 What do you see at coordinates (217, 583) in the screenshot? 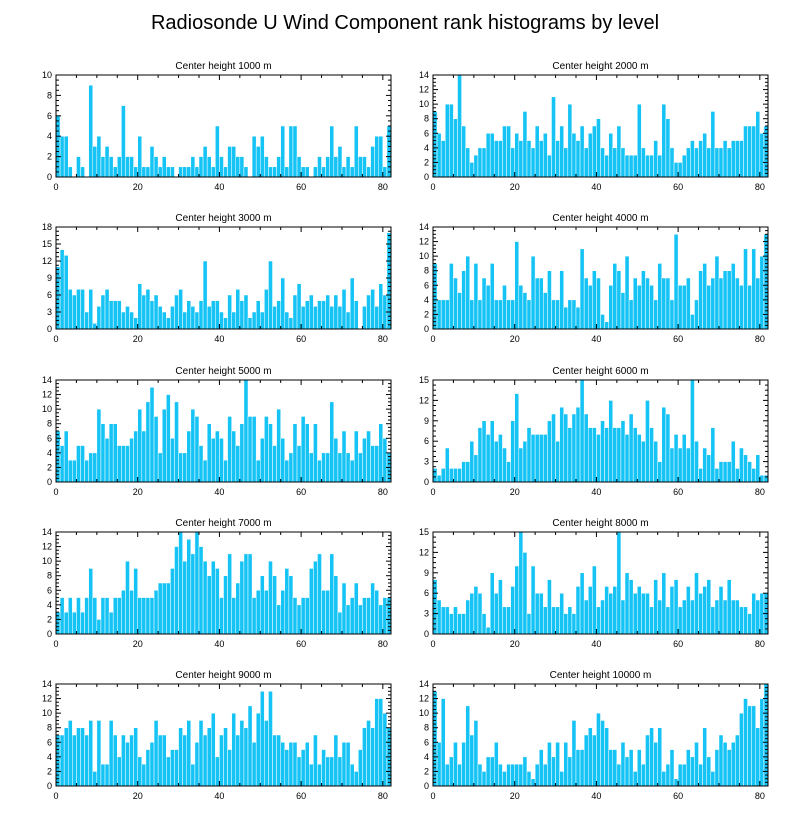
I see `histogram-panel-7: Center height 7000 m 0 2 4 6 8 10 12 14 0 20 40 60 80` at bounding box center [217, 583].